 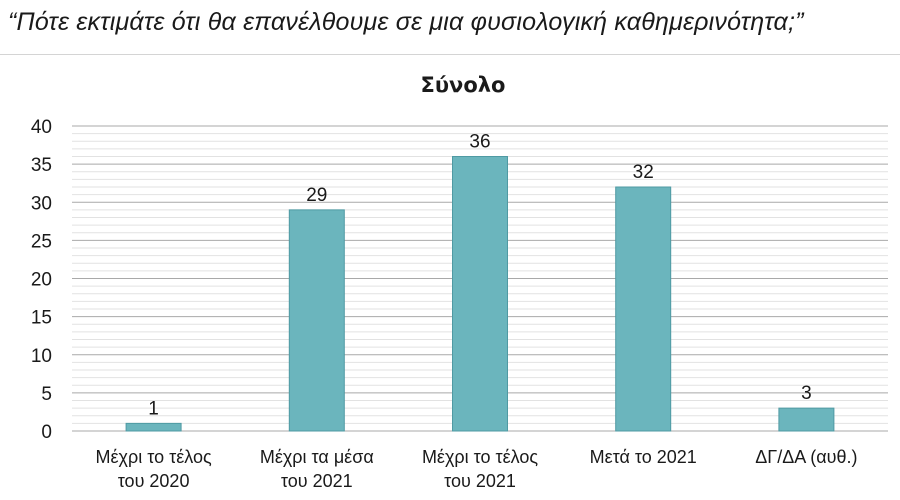 I want to click on y-tick-label: 40, so click(x=41, y=127).